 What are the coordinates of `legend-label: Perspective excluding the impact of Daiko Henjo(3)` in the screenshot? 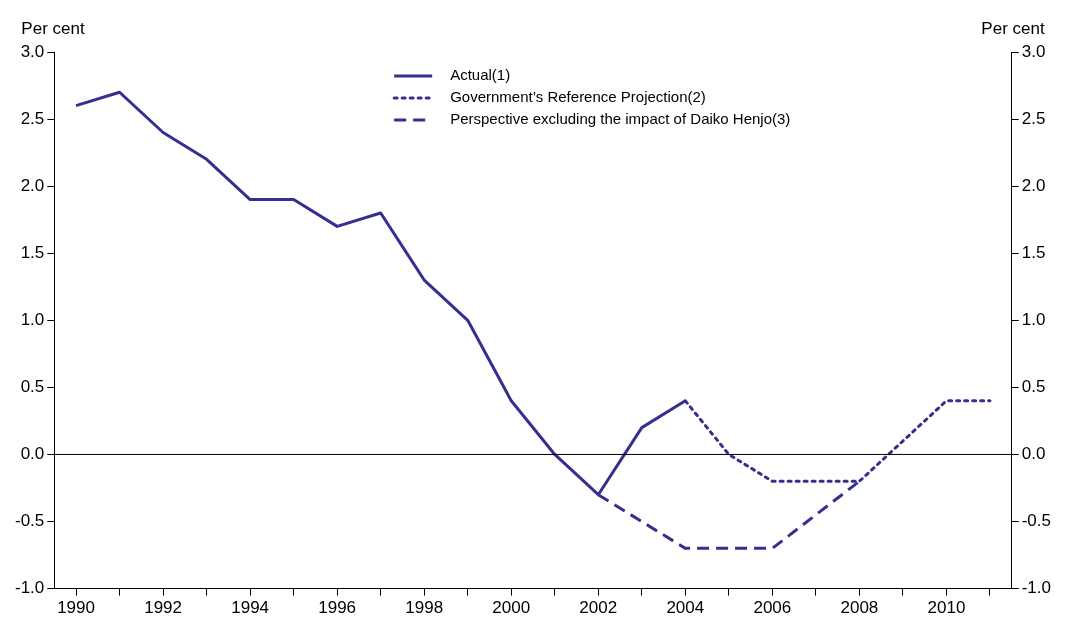 It's located at (620, 119).